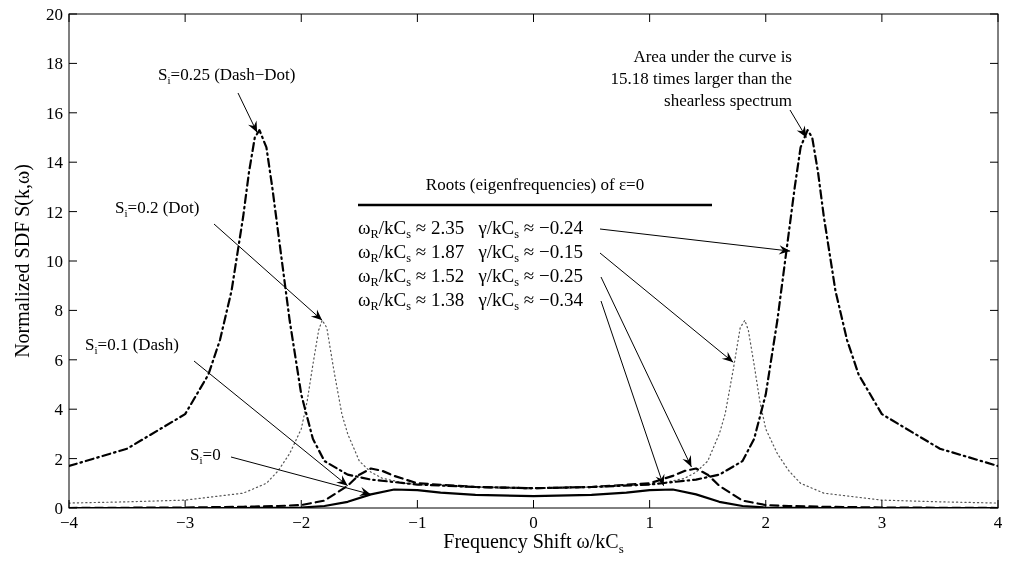 Image resolution: width=1009 pixels, height=567 pixels. Describe the element at coordinates (185, 522) in the screenshot. I see `x-tick-label: −3` at that location.